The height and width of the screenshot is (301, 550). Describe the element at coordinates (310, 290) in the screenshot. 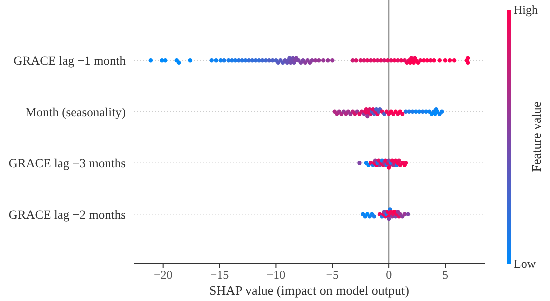

I see `x-axis-title: SHAP value (impact on model output)` at that location.